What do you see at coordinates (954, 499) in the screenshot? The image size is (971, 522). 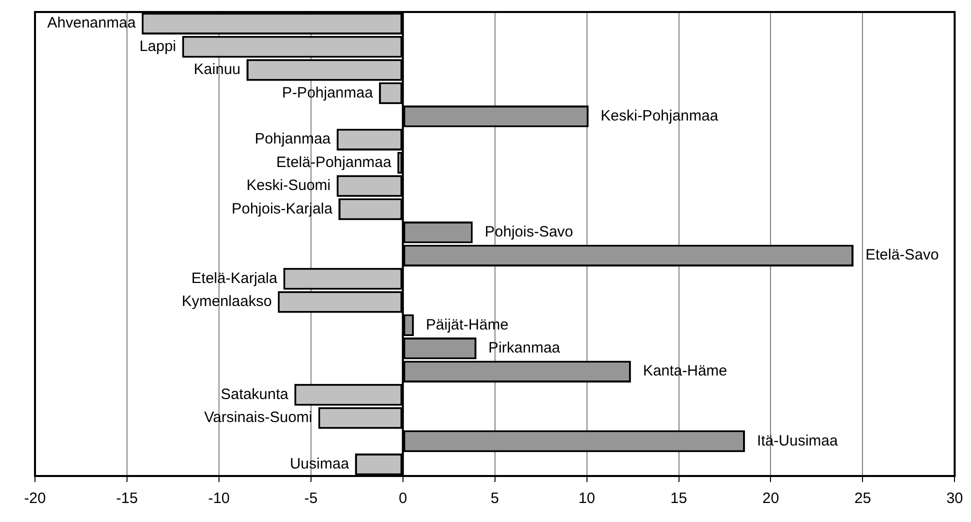 I see `x-tick-label: 30` at bounding box center [954, 499].